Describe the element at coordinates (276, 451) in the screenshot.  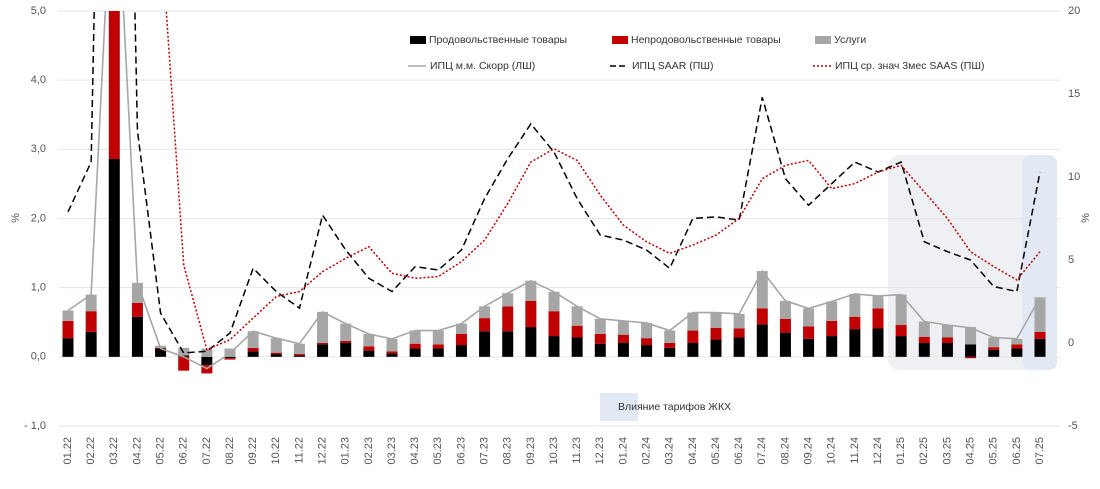
I see `x-tick-label: 10.22` at that location.